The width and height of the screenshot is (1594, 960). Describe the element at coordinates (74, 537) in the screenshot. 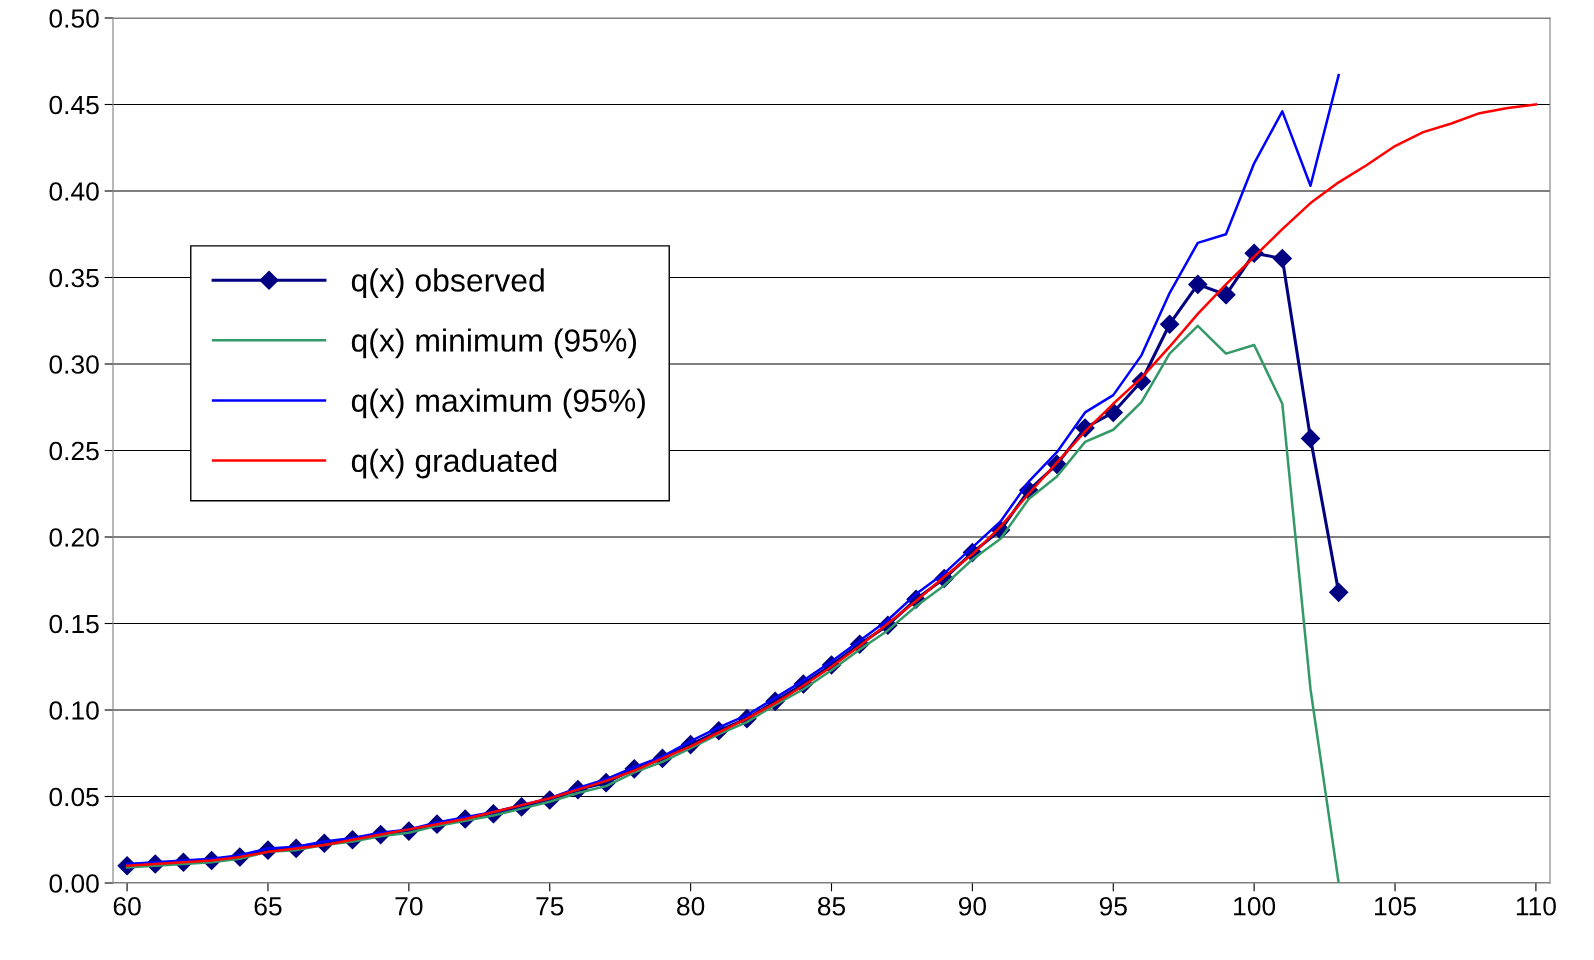

I see `y-tick-label: 0.20` at that location.